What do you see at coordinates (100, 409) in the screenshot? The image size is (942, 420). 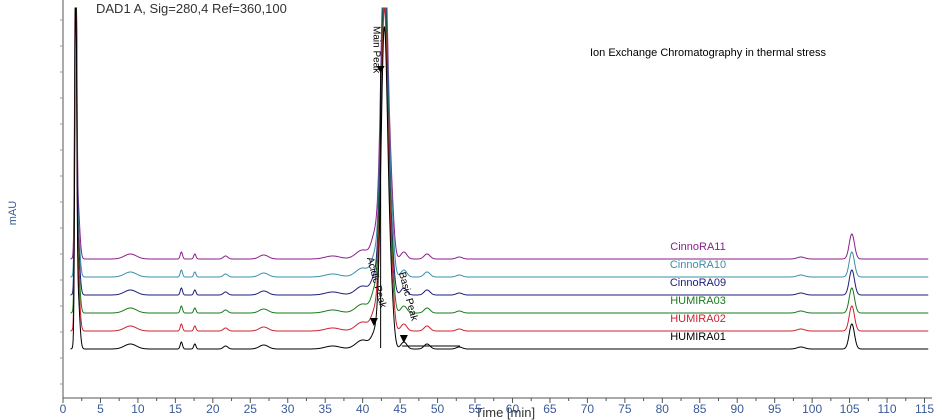 I see `x-tick-label: 5` at bounding box center [100, 409].